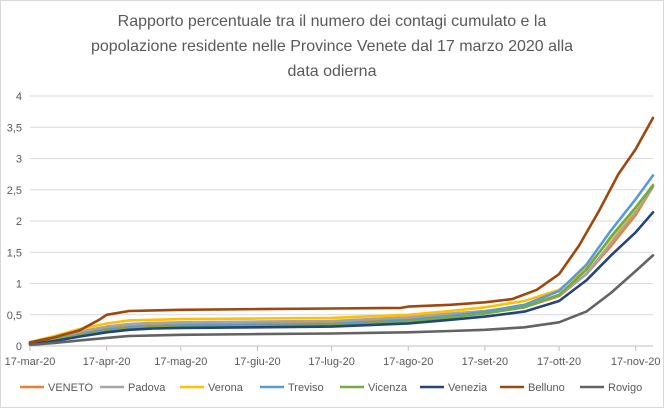  I want to click on x-tick-label: 17-mag-20, so click(180, 362).